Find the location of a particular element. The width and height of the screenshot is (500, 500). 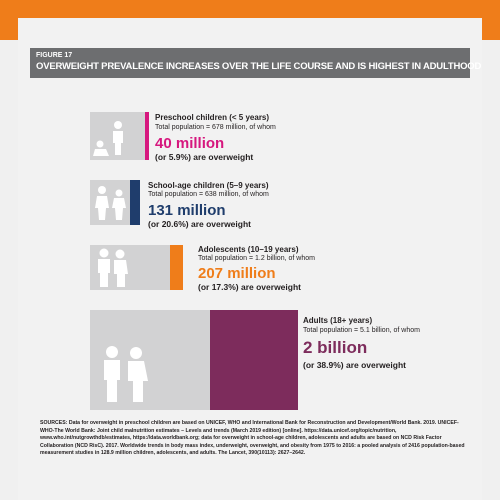

group-share: (or 38.9%) are overweight is located at coordinates (354, 365).